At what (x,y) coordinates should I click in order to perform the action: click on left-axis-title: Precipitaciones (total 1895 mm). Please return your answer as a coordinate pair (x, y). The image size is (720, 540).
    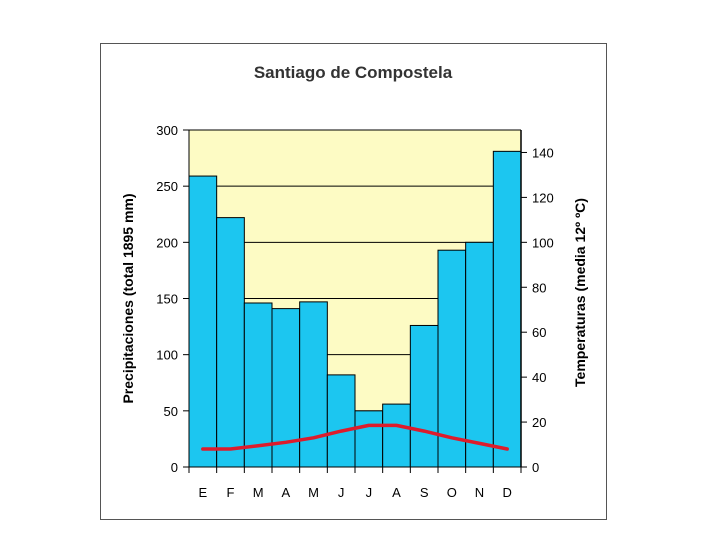
    Looking at the image, I should click on (128, 298).